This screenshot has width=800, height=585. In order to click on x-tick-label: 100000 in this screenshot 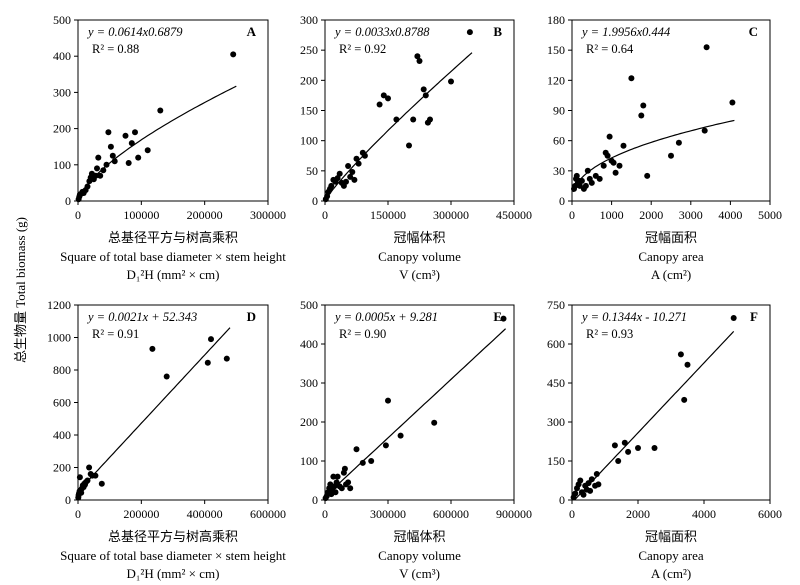, I will do `click(141, 215)`.